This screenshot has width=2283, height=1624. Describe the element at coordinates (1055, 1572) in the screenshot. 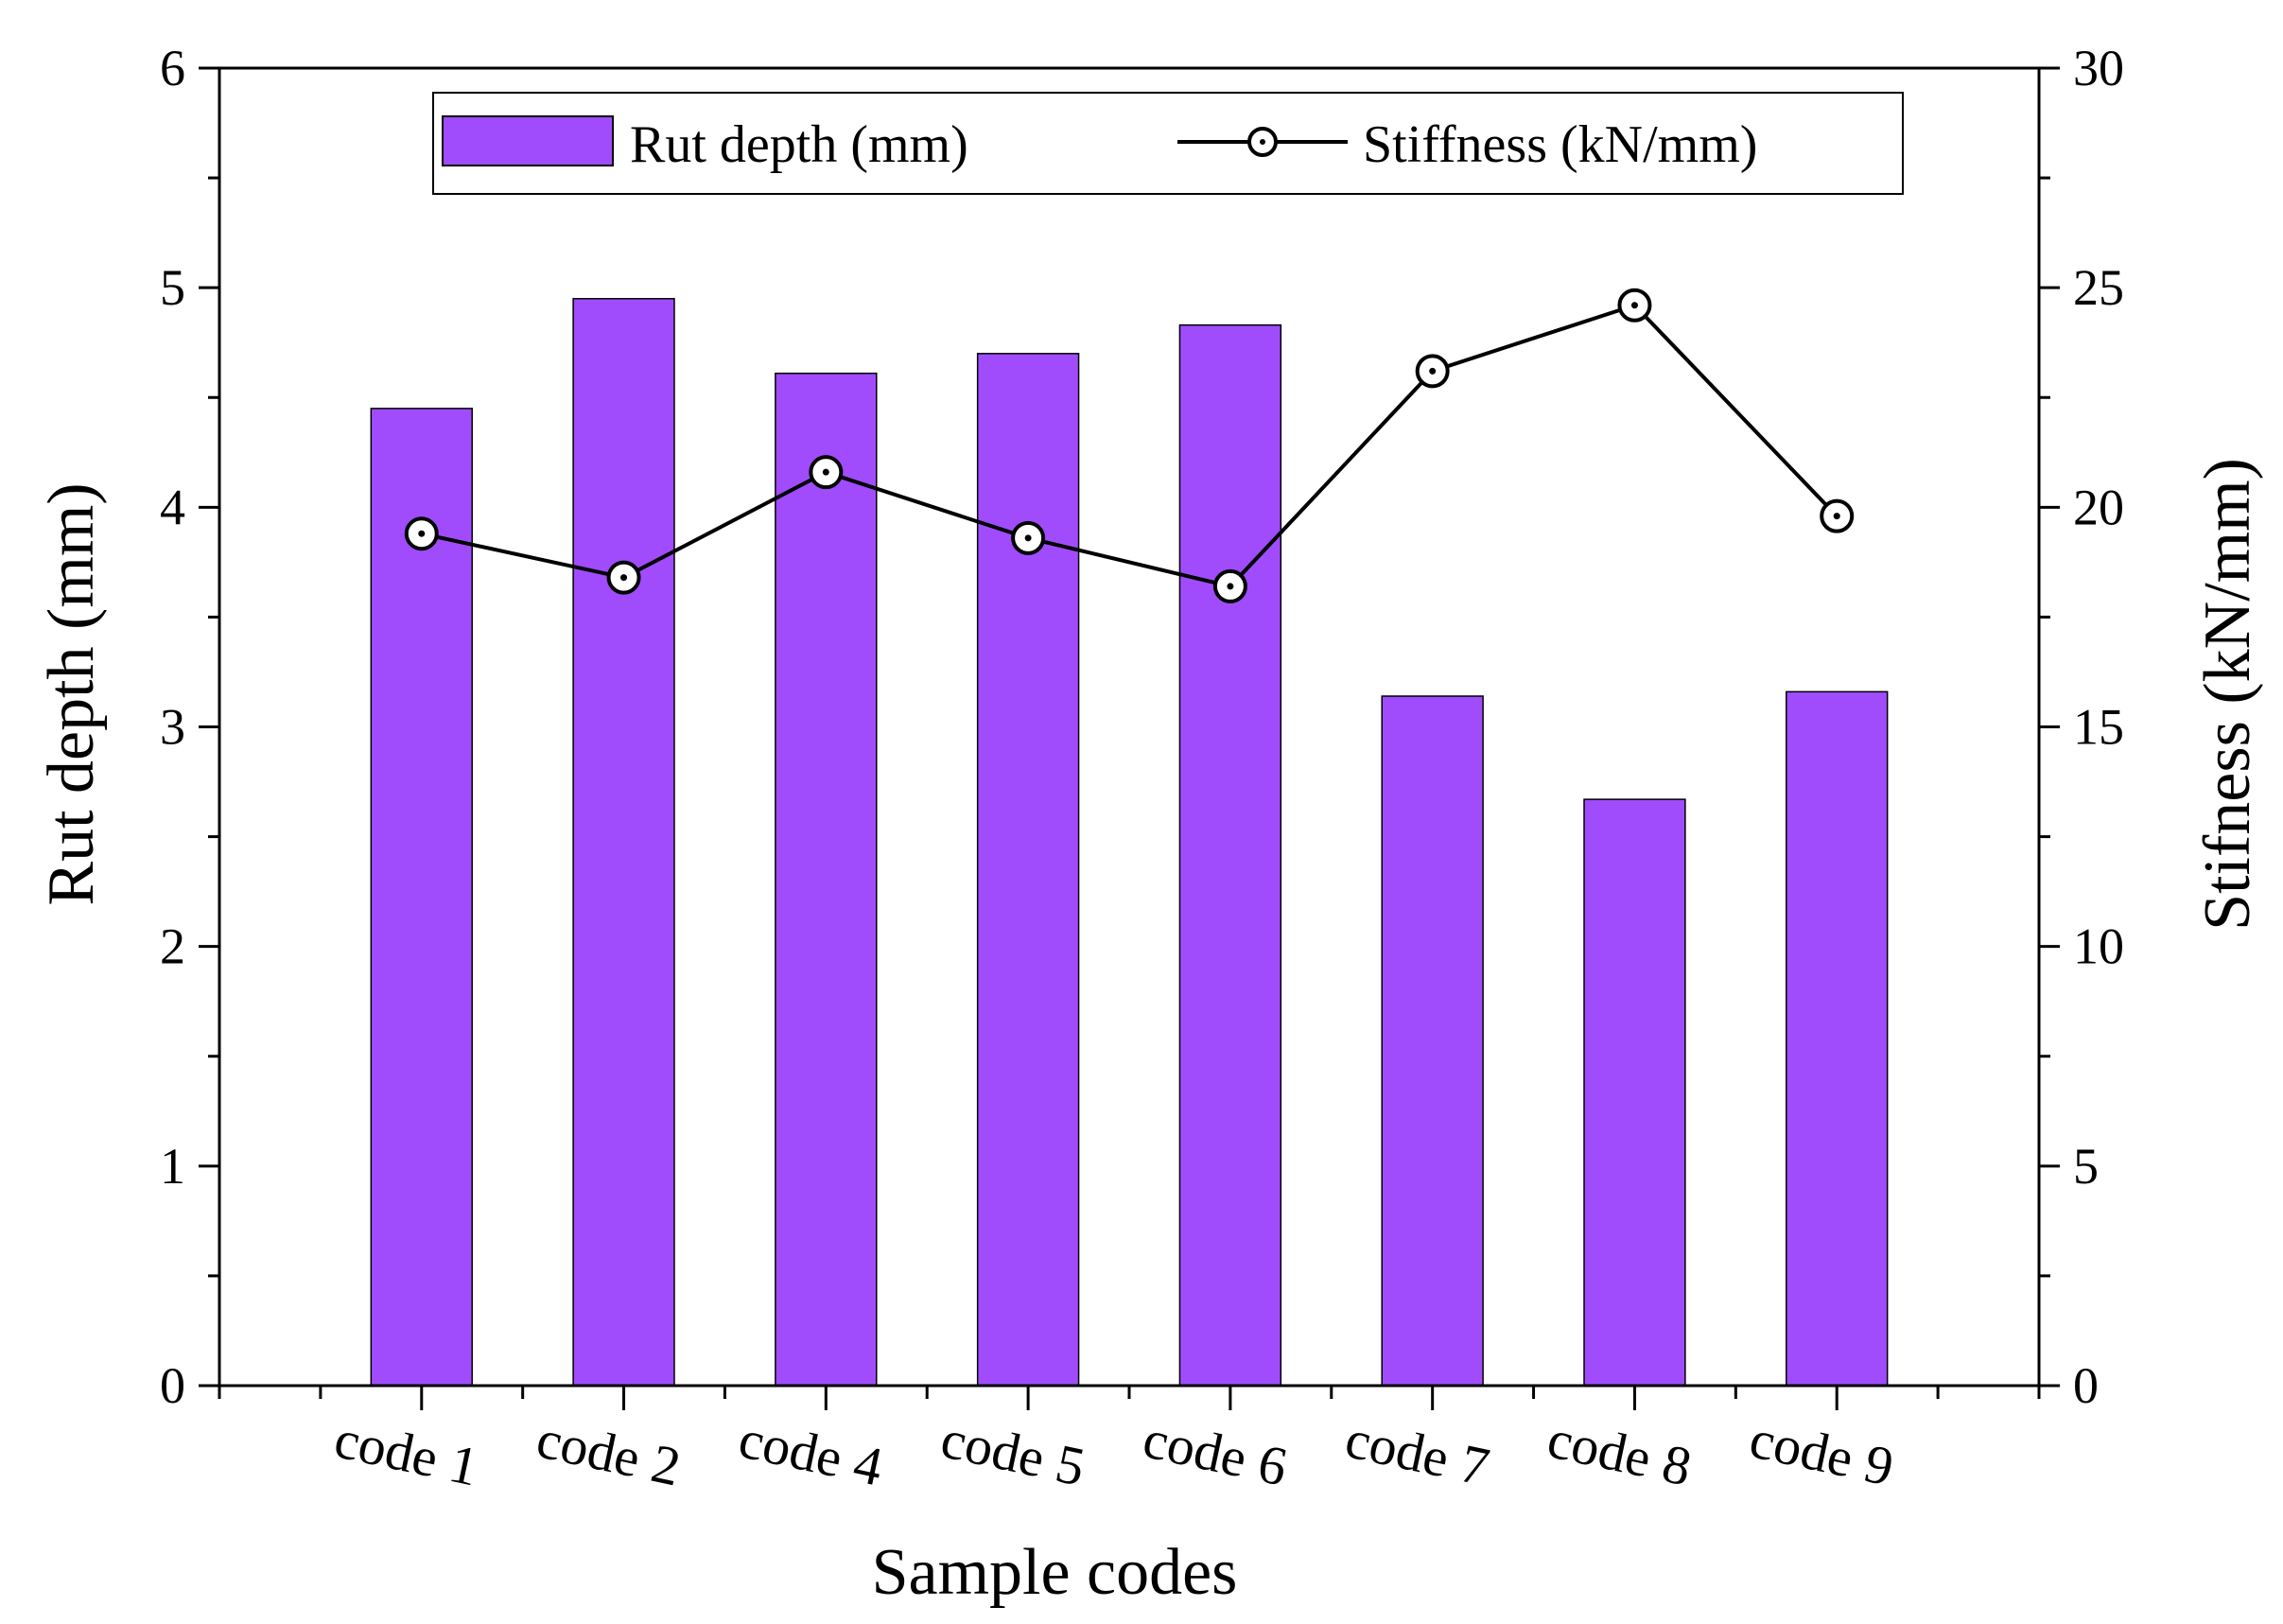

I see `x-axis-title: Sample codes` at that location.